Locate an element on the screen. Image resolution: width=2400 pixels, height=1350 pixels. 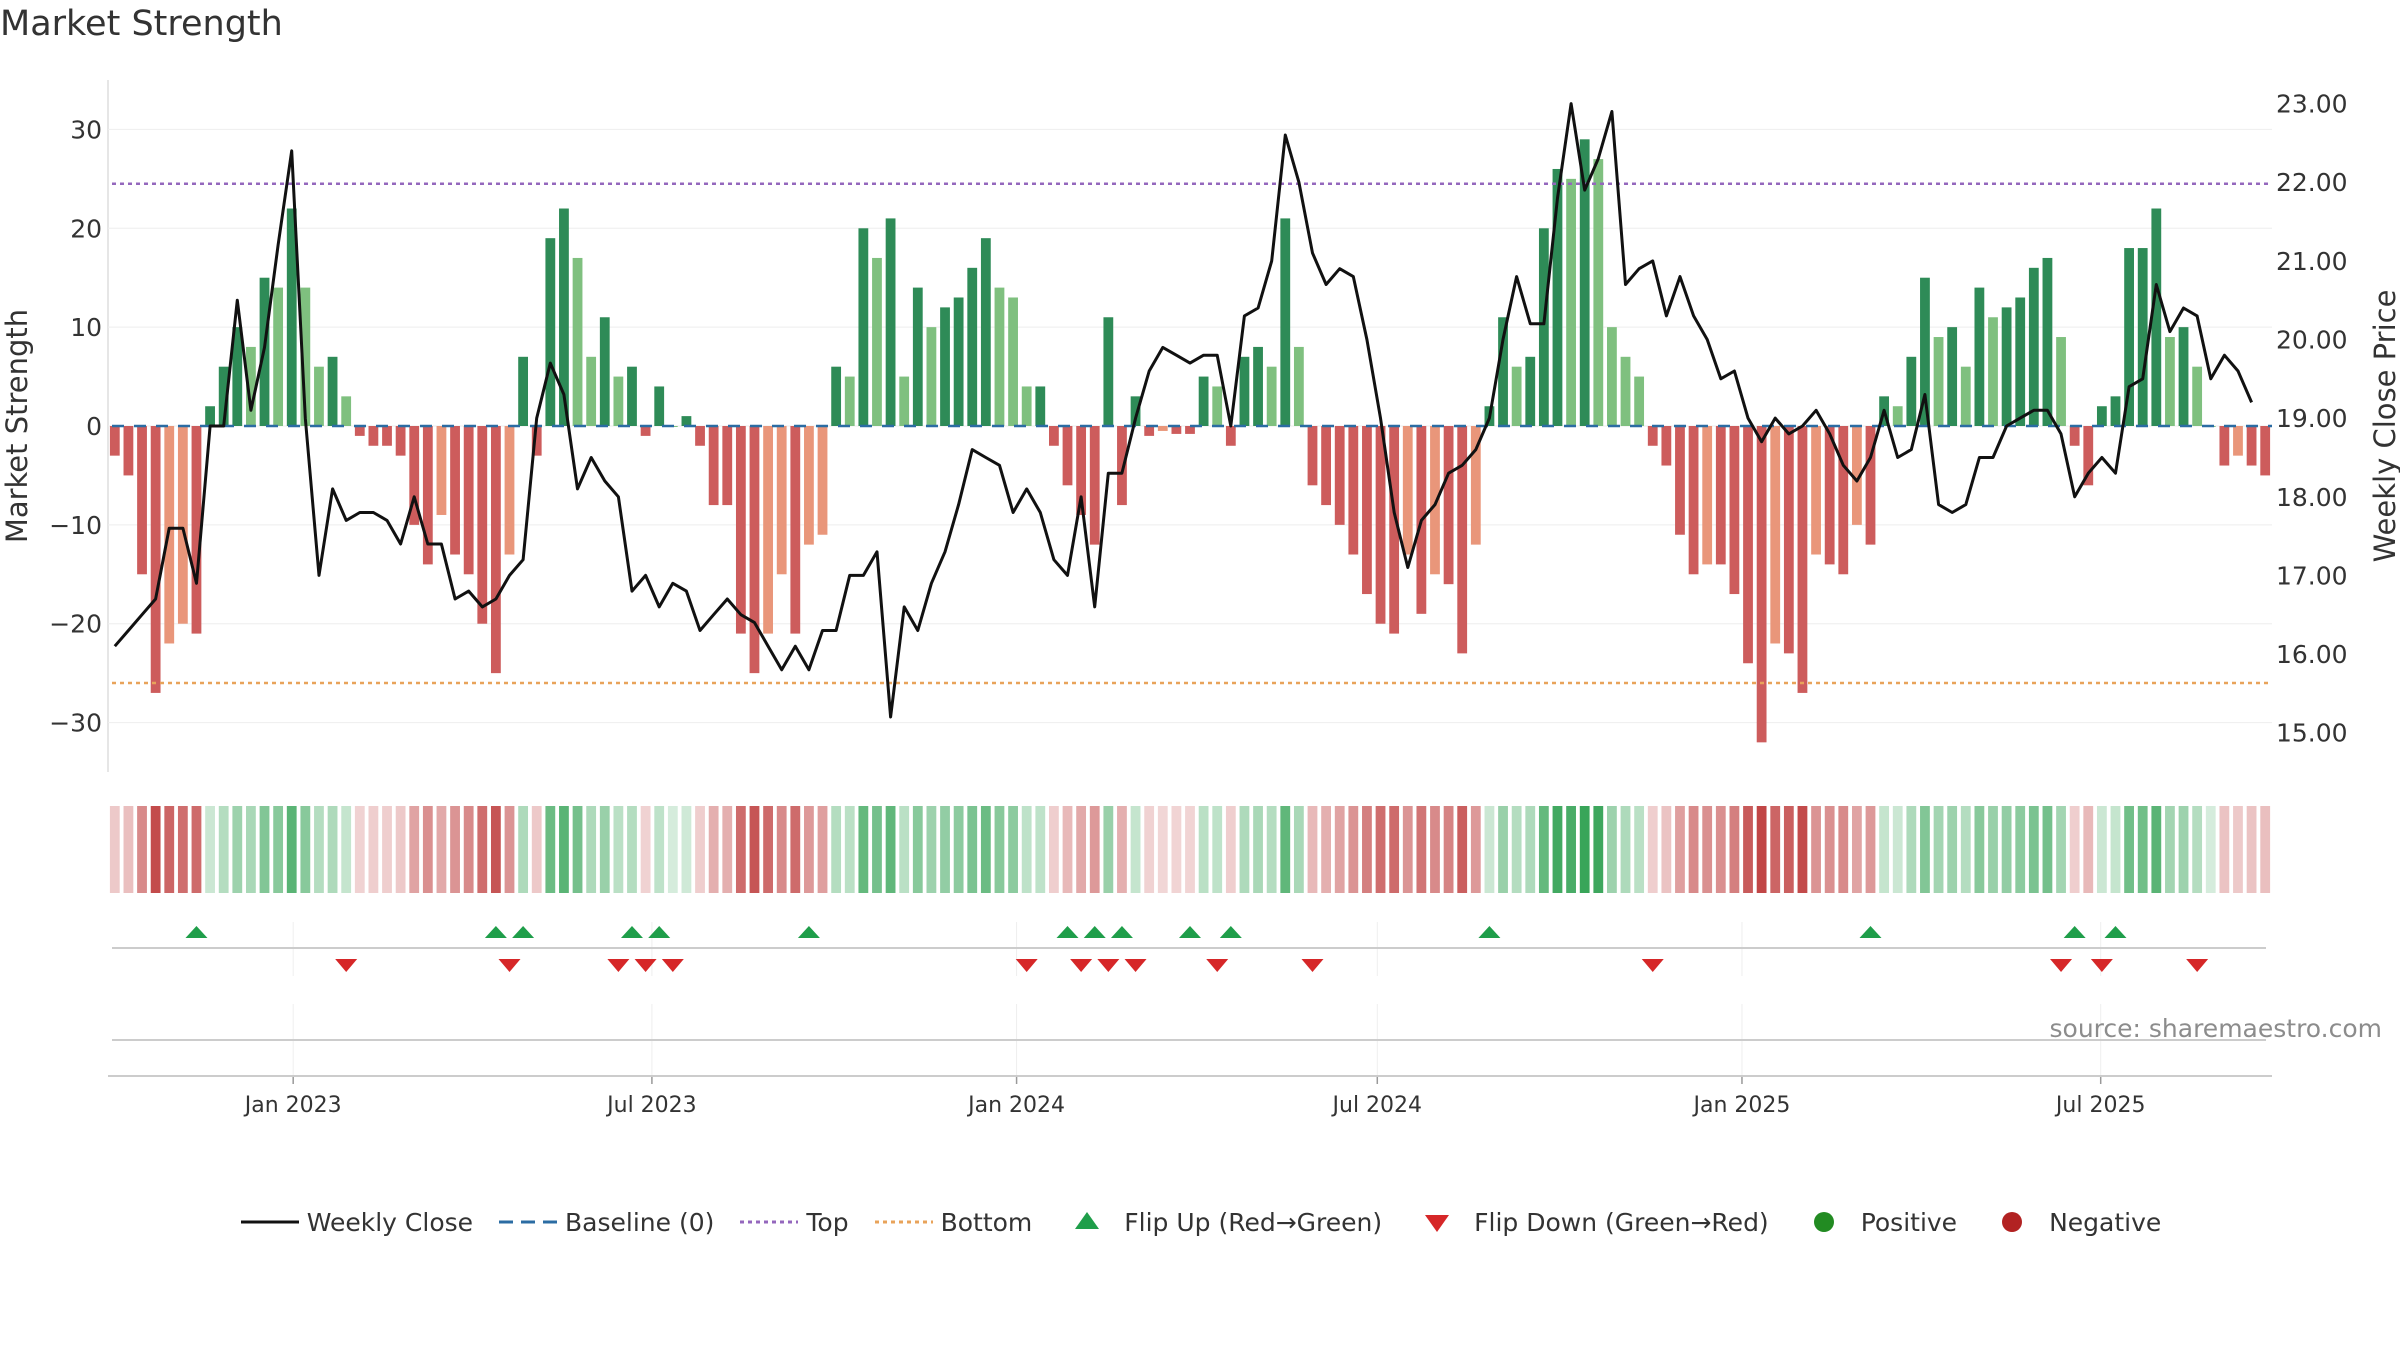
legend-negative: Negative is located at coordinates (2071, 1222).